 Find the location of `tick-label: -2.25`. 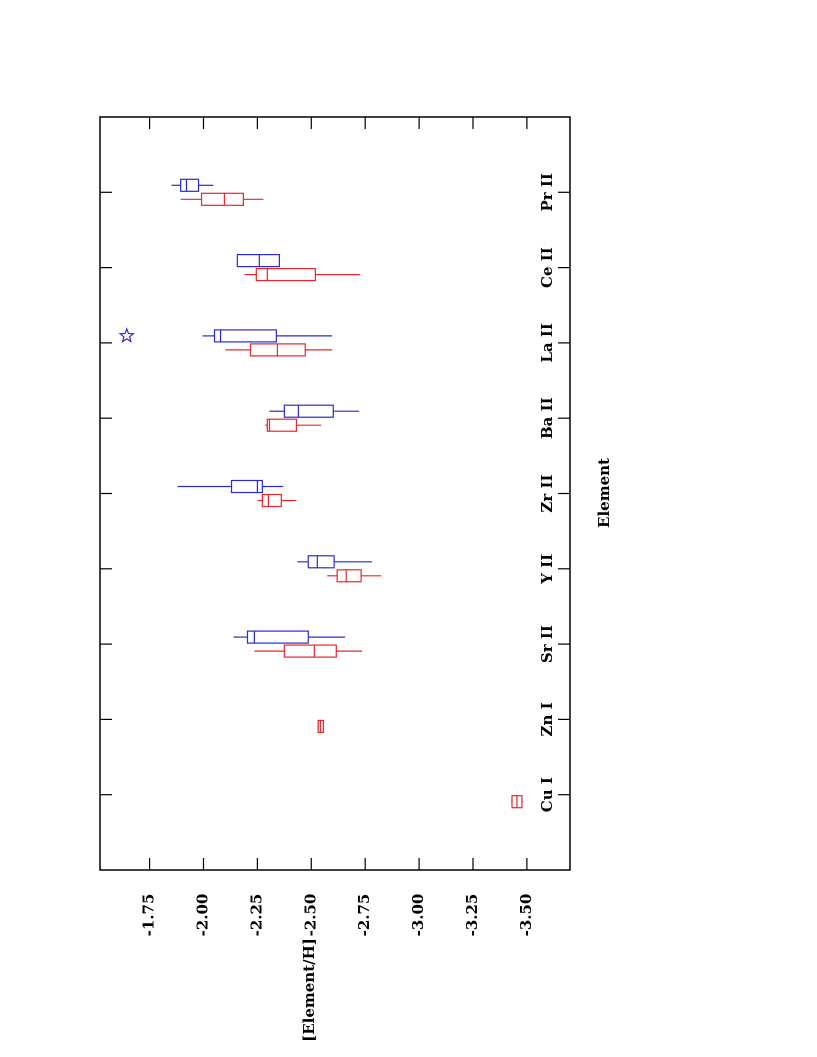

tick-label: -2.25 is located at coordinates (256, 915).